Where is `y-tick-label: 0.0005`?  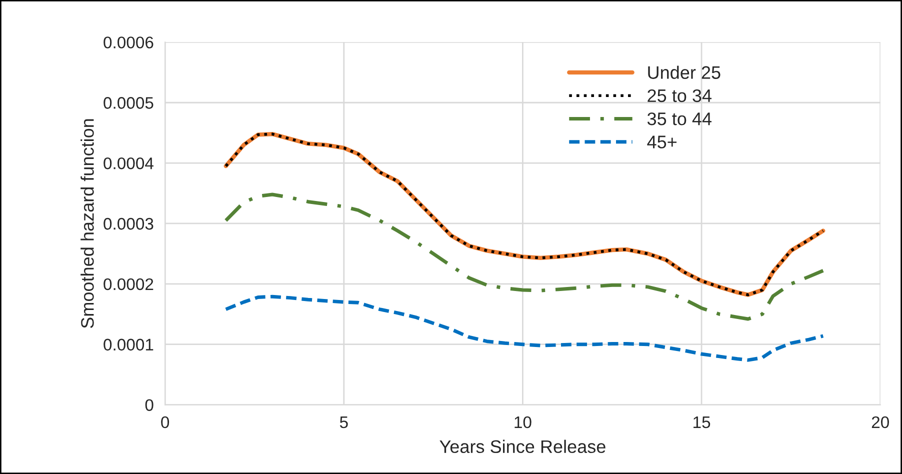
y-tick-label: 0.0005 is located at coordinates (129, 103).